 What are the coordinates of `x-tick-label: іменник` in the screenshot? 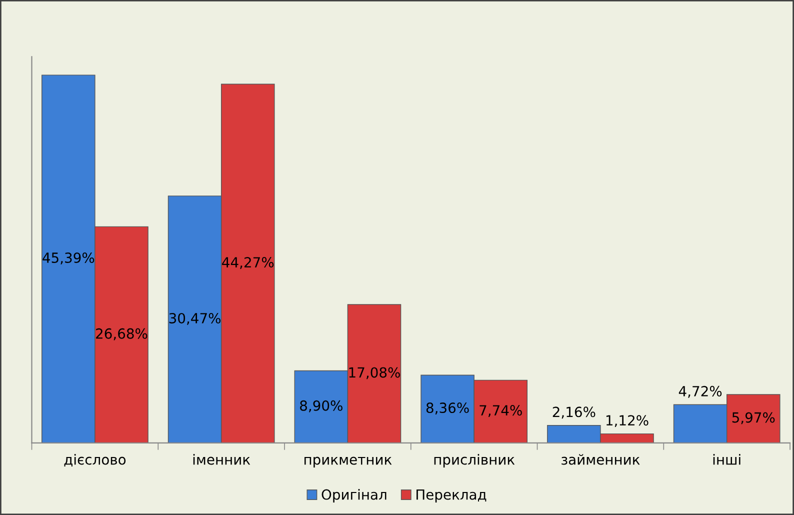 It's located at (221, 459).